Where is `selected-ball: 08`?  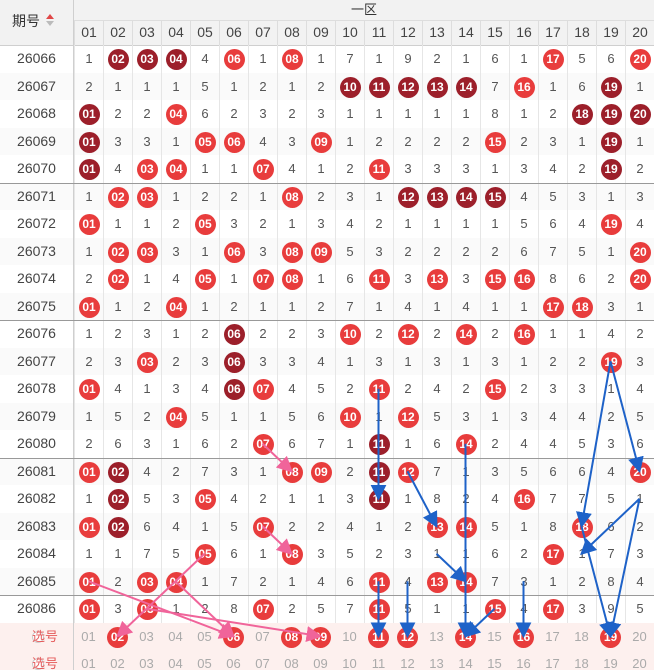
selected-ball: 08 is located at coordinates (291, 637).